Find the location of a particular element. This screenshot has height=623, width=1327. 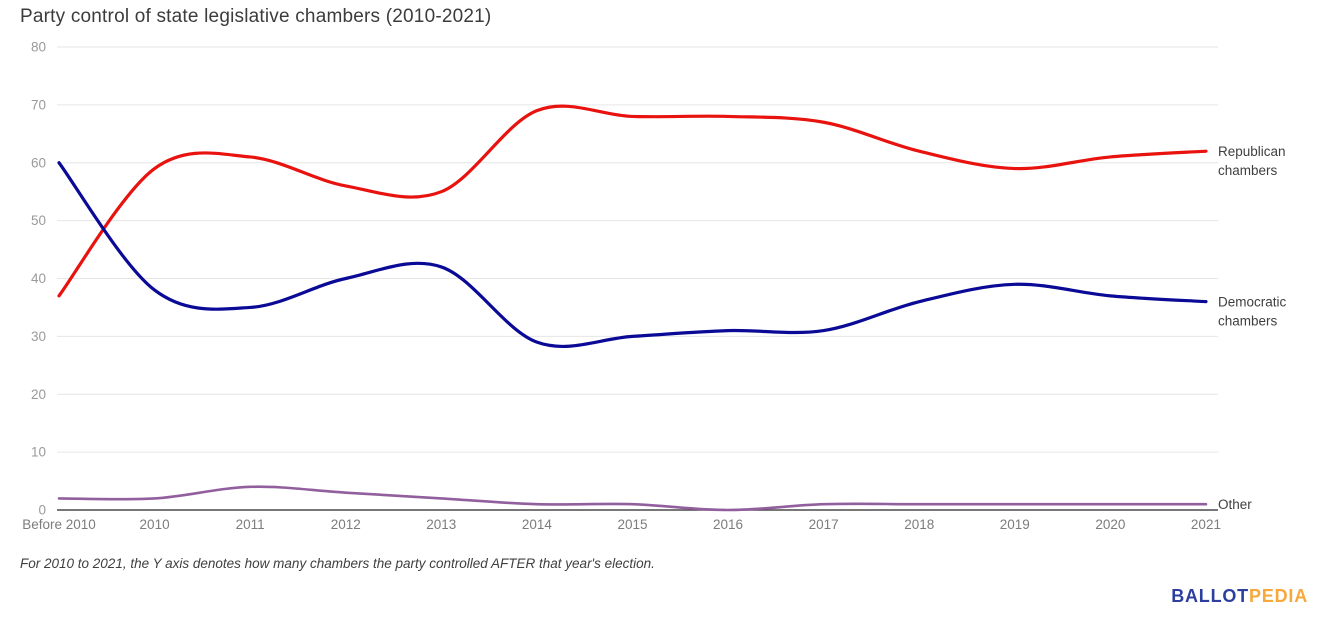

logo-pedia-text: PEDIA is located at coordinates (1278, 596).